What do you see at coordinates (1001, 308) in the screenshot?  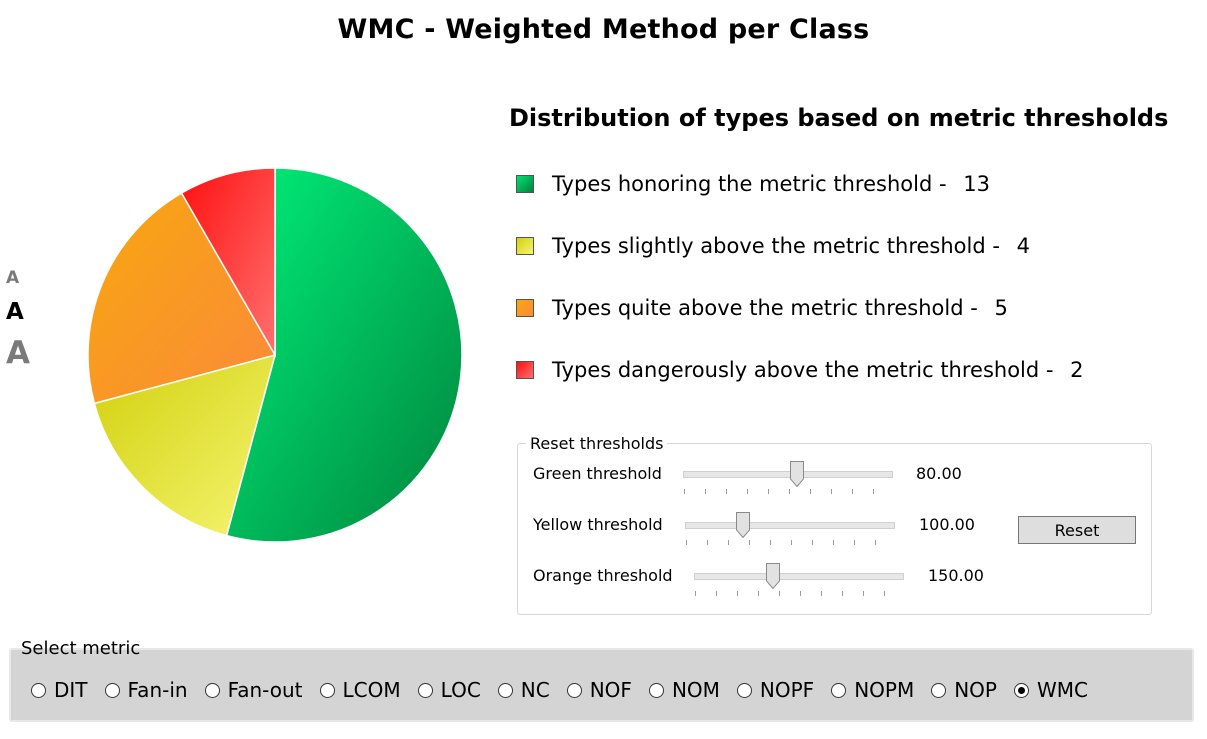 I see `legend-count: 5` at bounding box center [1001, 308].